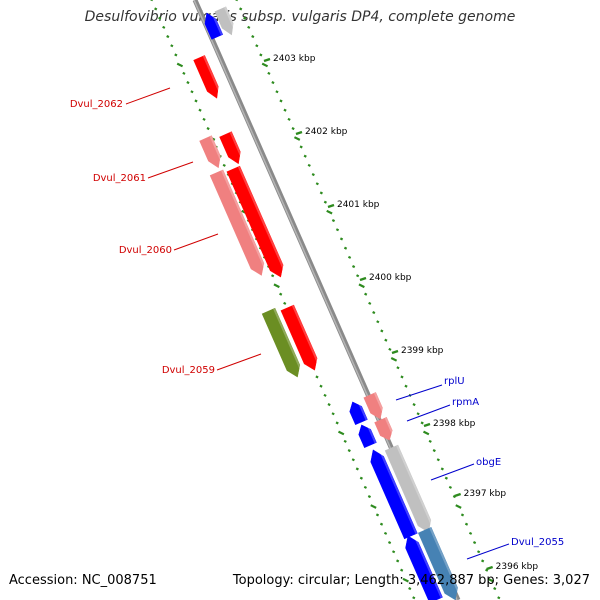 Image resolution: width=600 pixels, height=600 pixels. Describe the element at coordinates (374, 406) in the screenshot. I see `gene-rplu-light` at that location.